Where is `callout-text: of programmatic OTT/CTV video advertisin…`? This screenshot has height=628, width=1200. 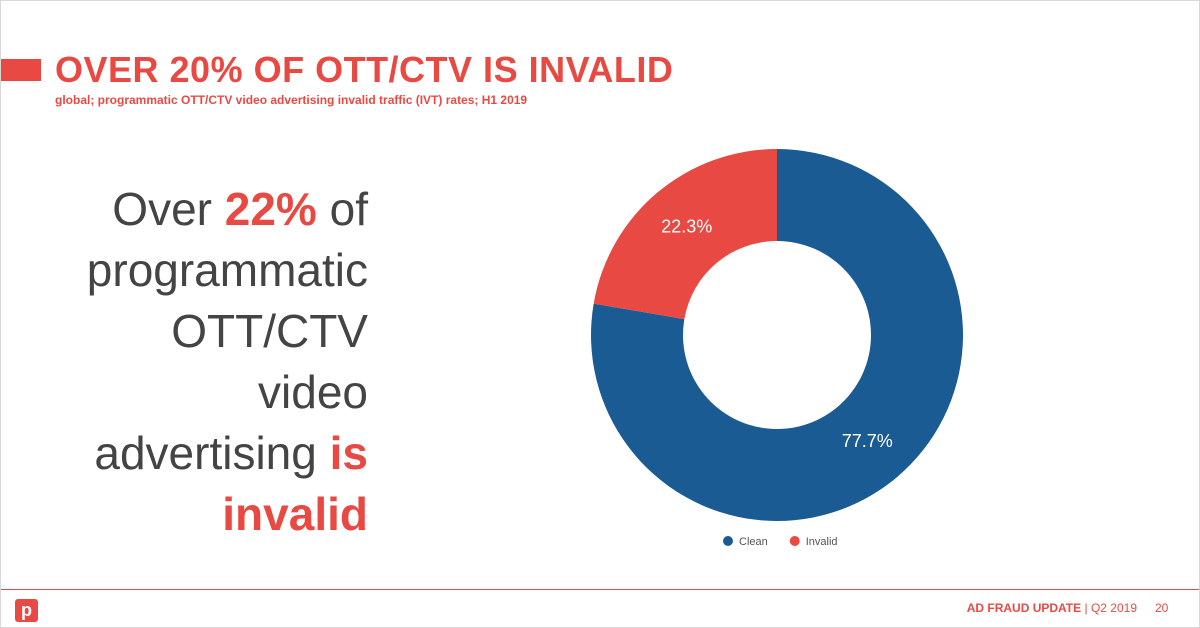 callout-text: of programmatic OTT/CTV video advertisin… is located at coordinates (227, 331).